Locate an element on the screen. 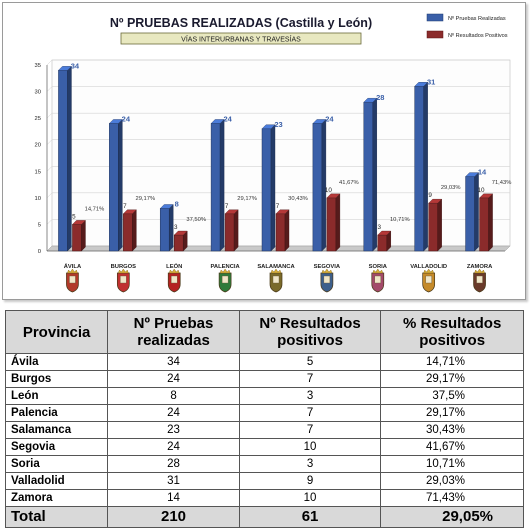  legend-swatch-positivos is located at coordinates (435, 34).